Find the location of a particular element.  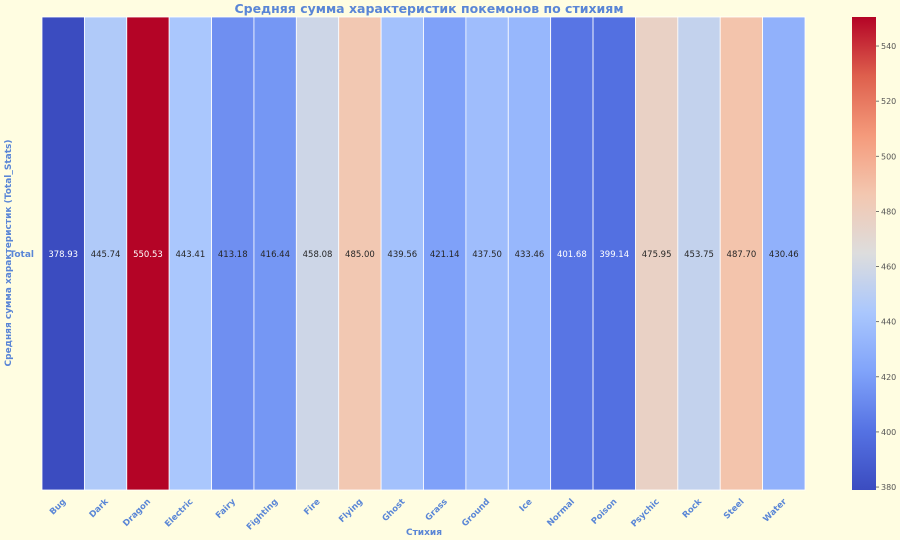

heatmap-cell-psychic is located at coordinates (657, 253).